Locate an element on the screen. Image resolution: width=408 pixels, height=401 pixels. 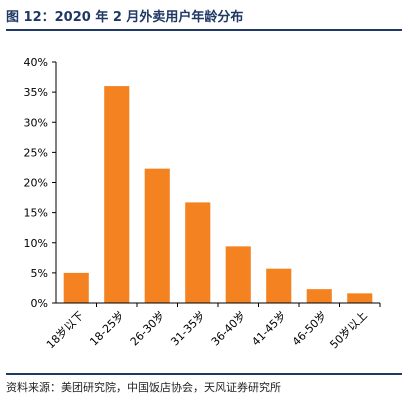
y-tick-label: 25% is located at coordinates (36, 152).